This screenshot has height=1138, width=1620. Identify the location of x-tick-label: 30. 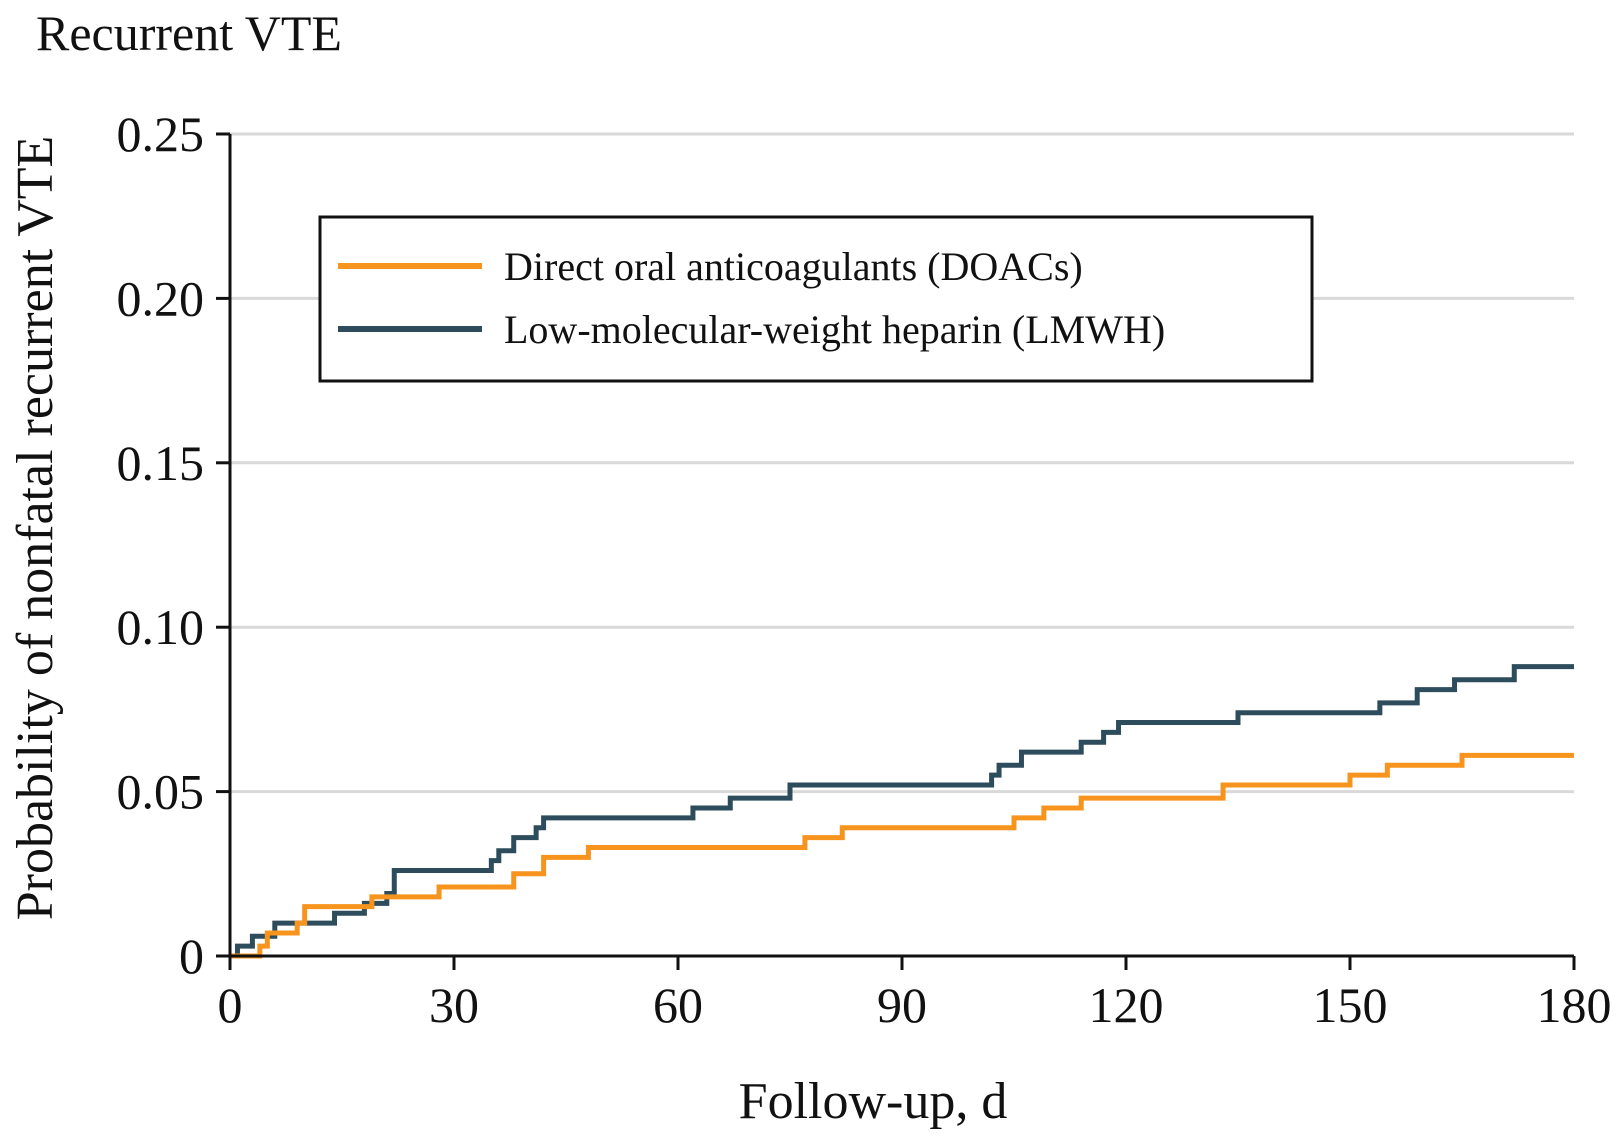
(454, 1005).